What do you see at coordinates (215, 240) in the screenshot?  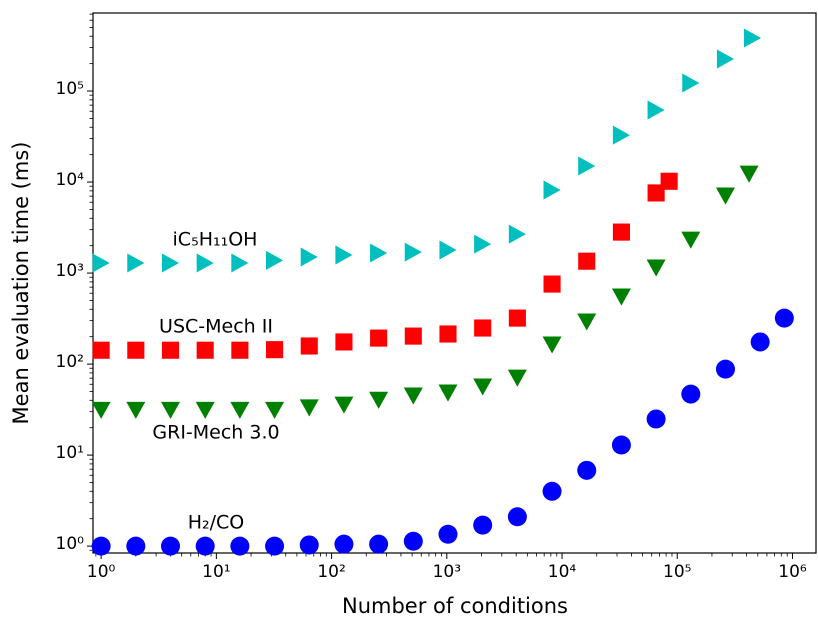 I see `series-label: iC₅H₁₁OH` at bounding box center [215, 240].